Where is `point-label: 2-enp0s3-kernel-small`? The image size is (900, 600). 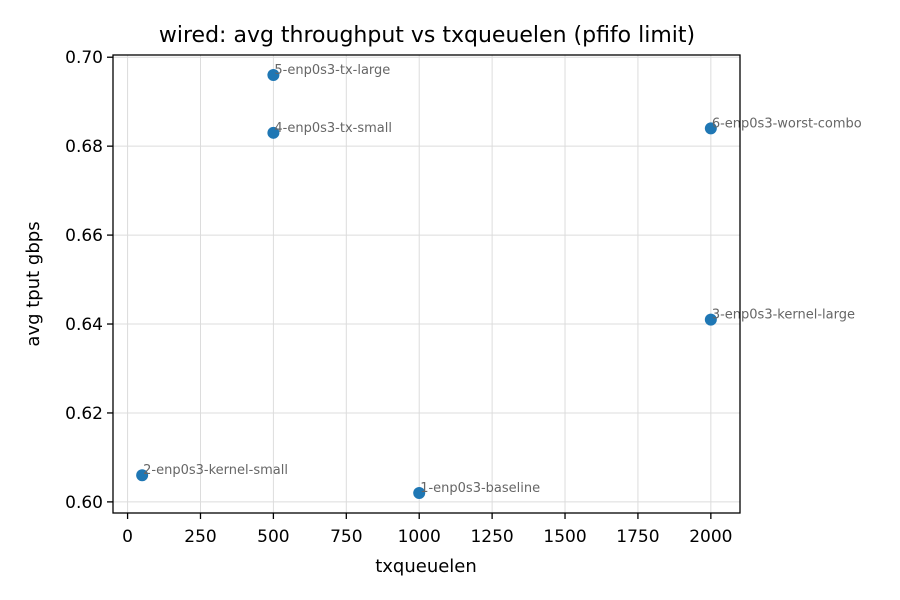 point-label: 2-enp0s3-kernel-small is located at coordinates (215, 470).